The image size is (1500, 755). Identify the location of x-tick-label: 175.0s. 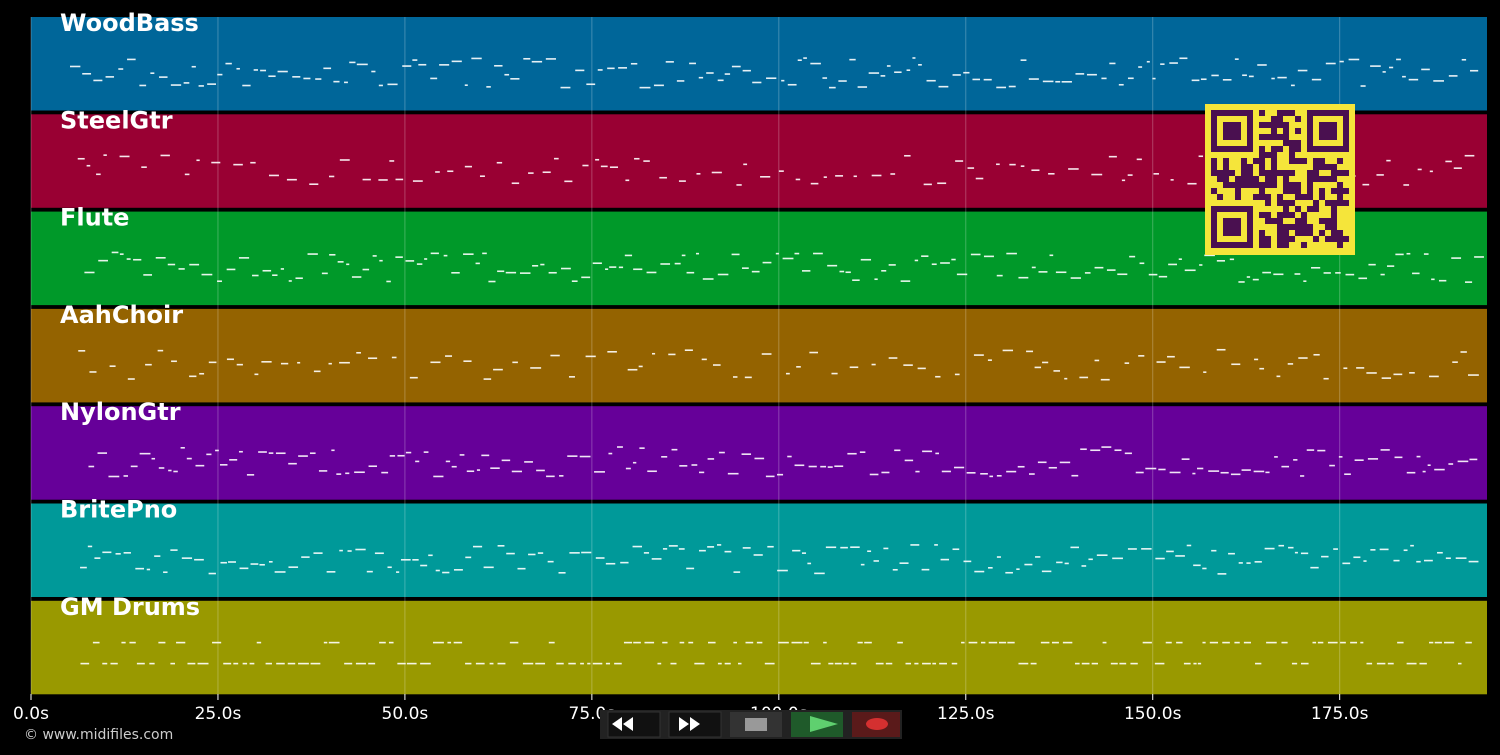
(1340, 714).